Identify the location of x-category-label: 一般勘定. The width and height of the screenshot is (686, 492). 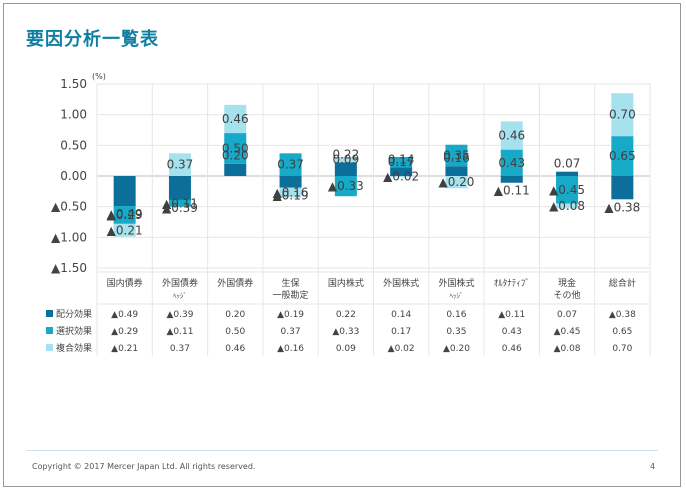
(291, 295).